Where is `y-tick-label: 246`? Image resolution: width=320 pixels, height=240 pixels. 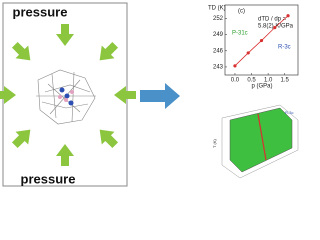
y-tick-label: 246 is located at coordinates (218, 51).